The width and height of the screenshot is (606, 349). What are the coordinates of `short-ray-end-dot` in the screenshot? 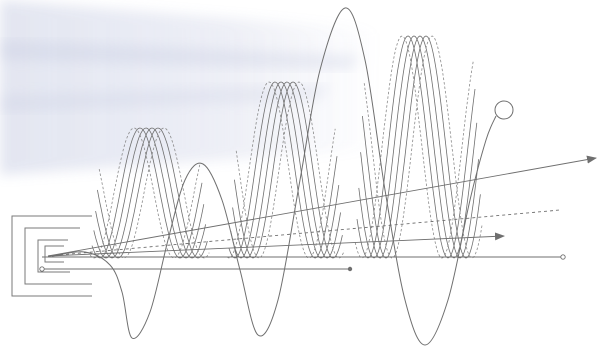 It's located at (350, 269).